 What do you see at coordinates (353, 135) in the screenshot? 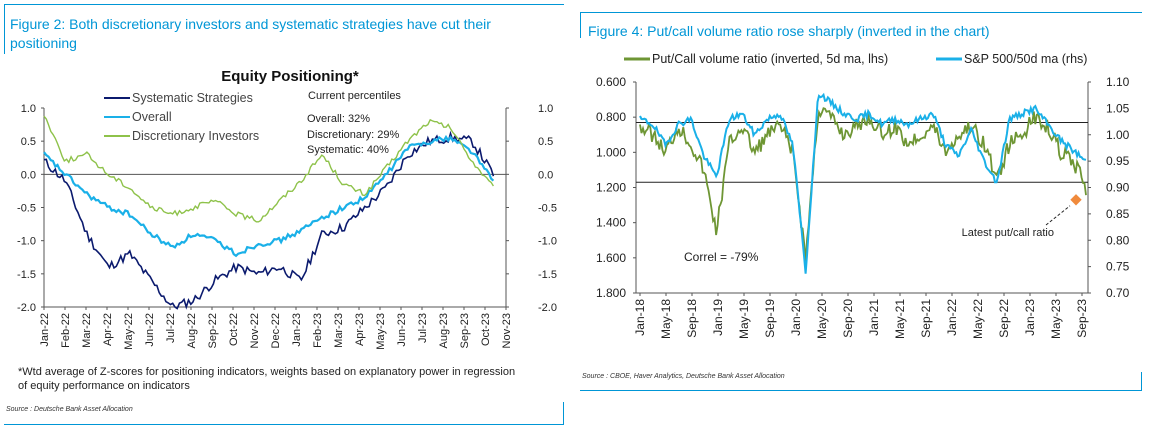
I see `percentile-annotation: Discretionary: 29%` at bounding box center [353, 135].